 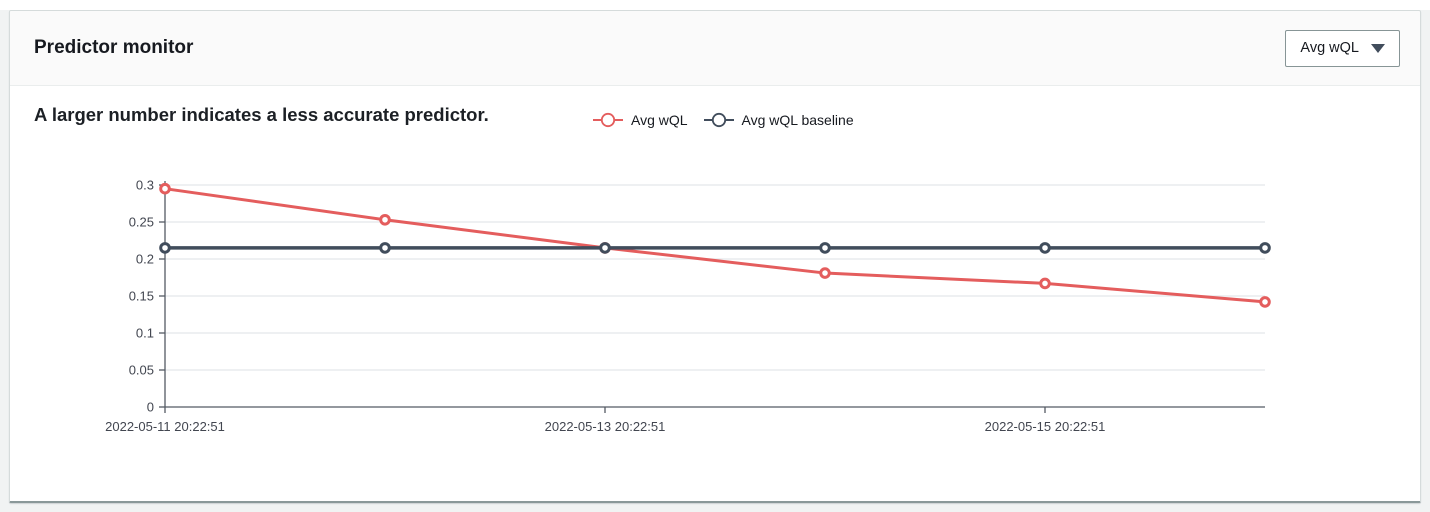 I want to click on y-tick-label: 0.3, so click(x=145, y=185).